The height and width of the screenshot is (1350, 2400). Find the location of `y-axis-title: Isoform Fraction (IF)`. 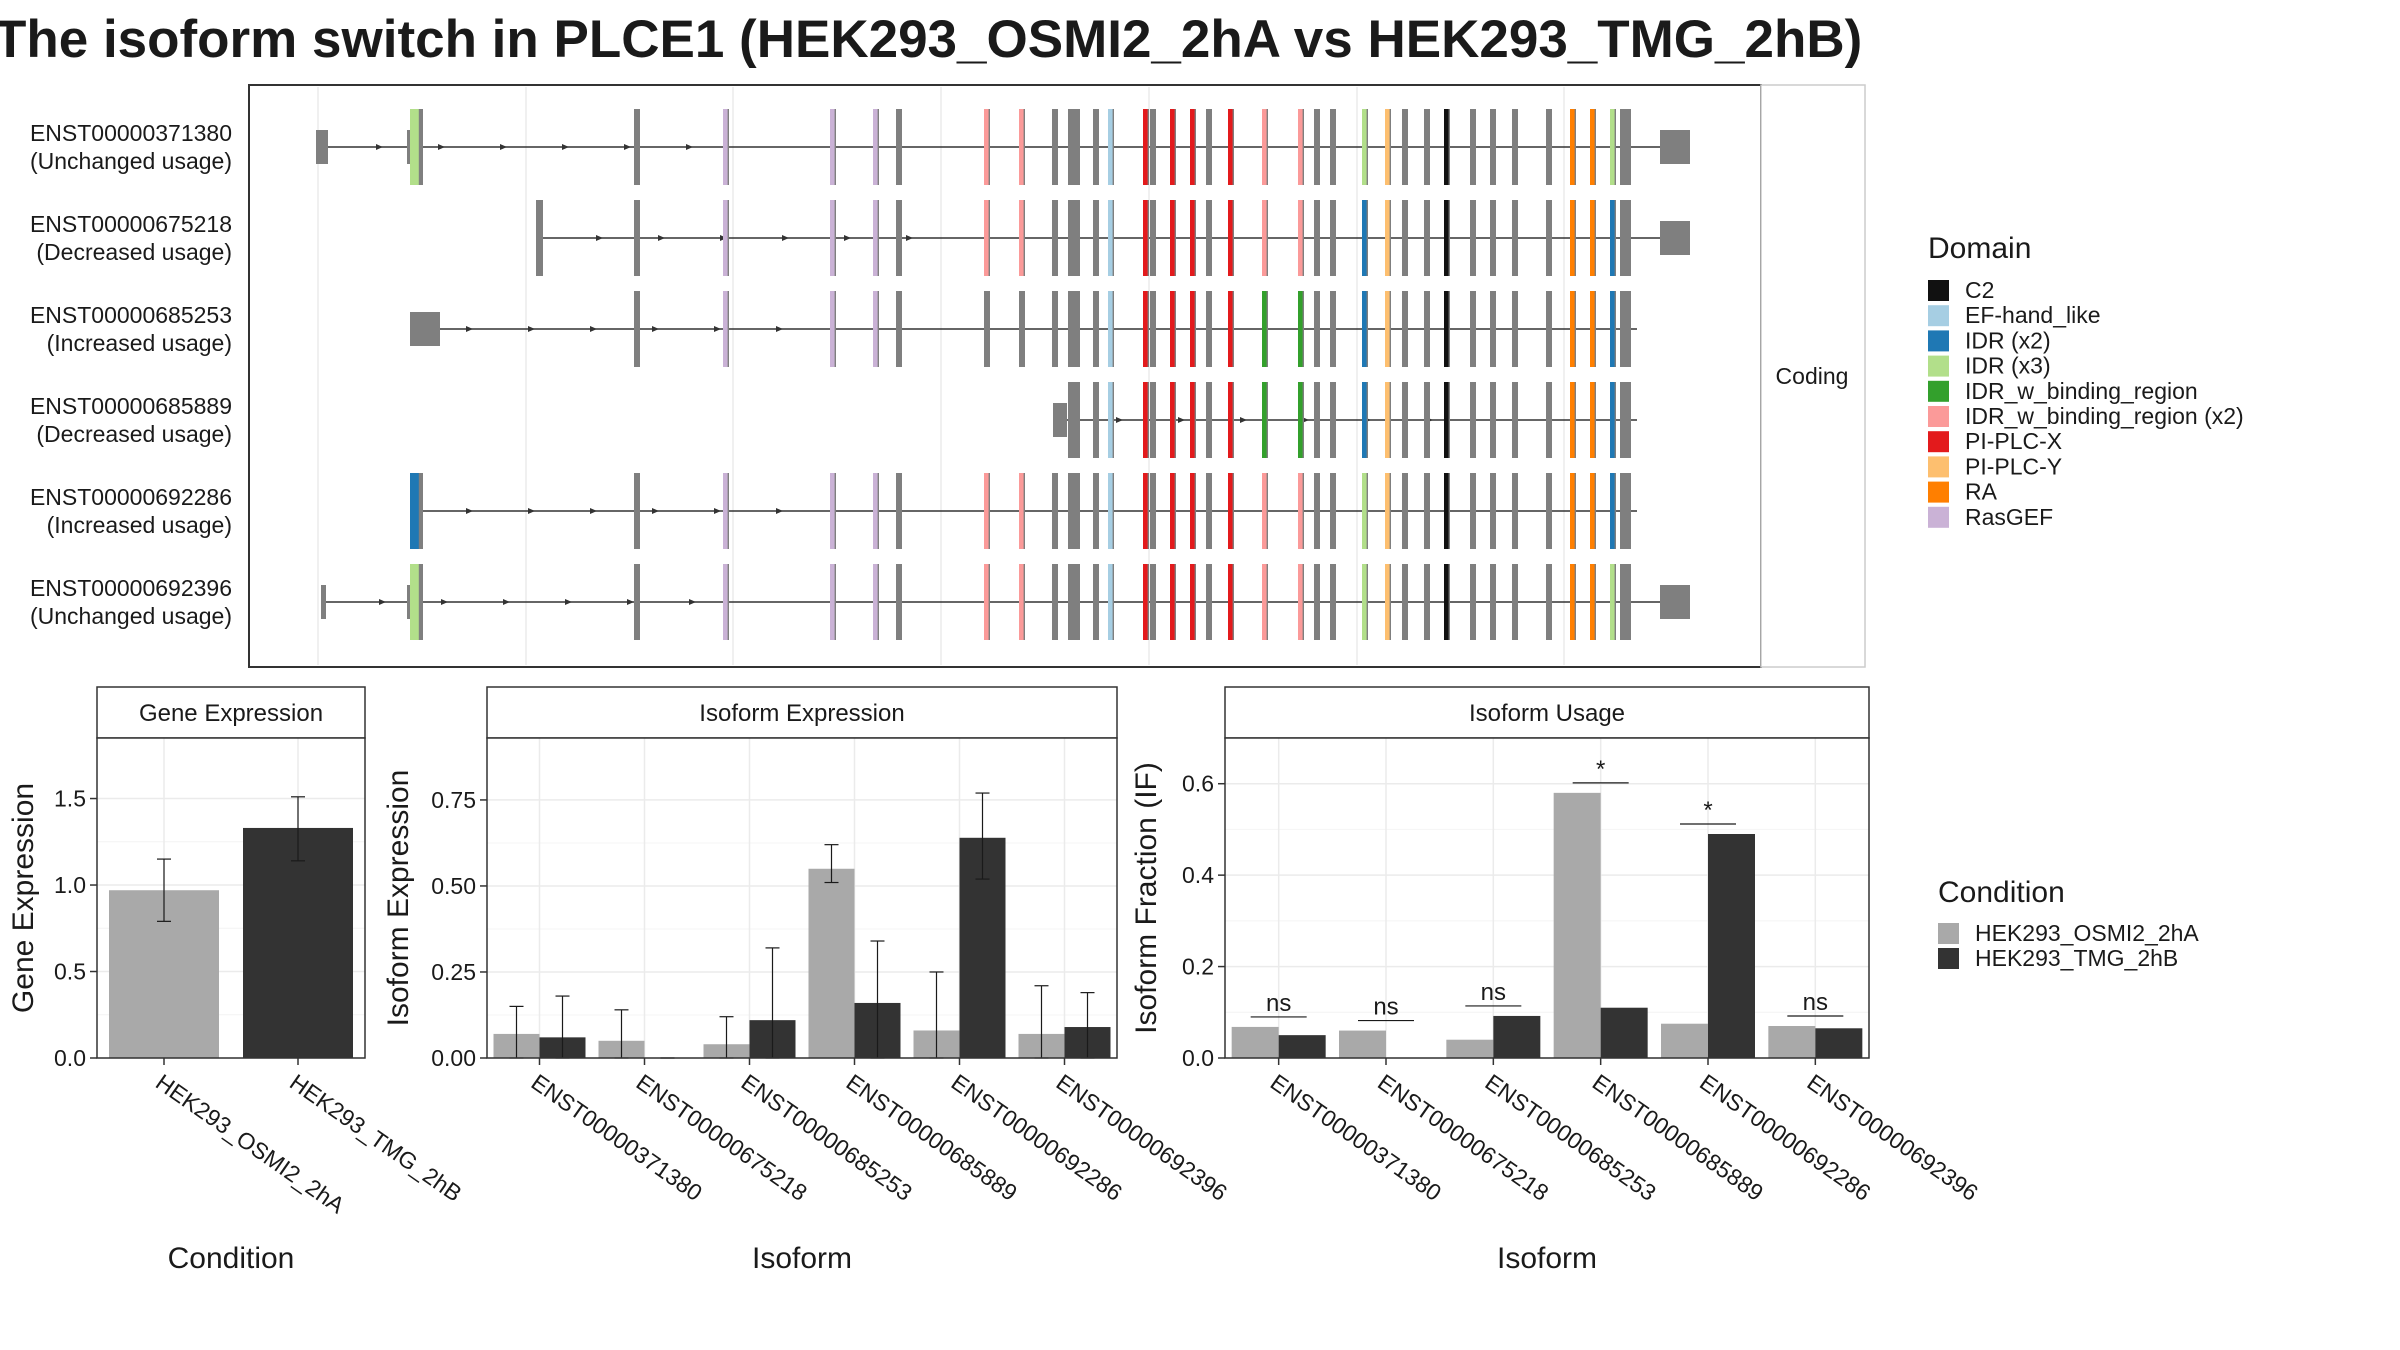

y-axis-title: Isoform Fraction (IF) is located at coordinates (1146, 898).